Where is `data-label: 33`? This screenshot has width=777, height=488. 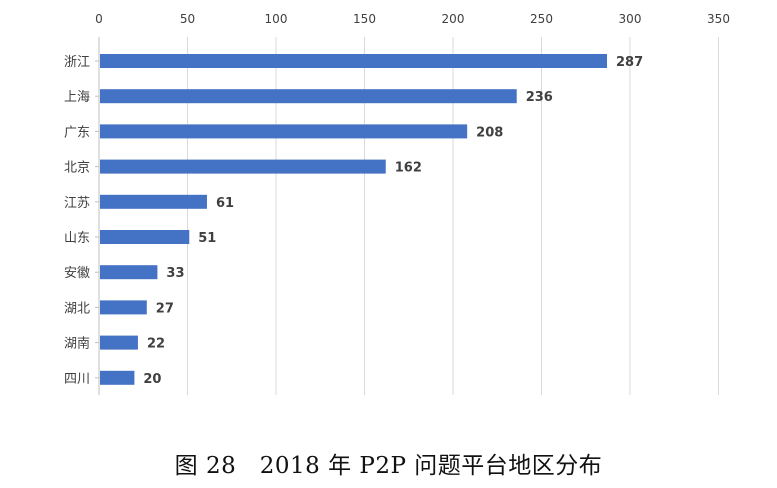 data-label: 33 is located at coordinates (175, 273).